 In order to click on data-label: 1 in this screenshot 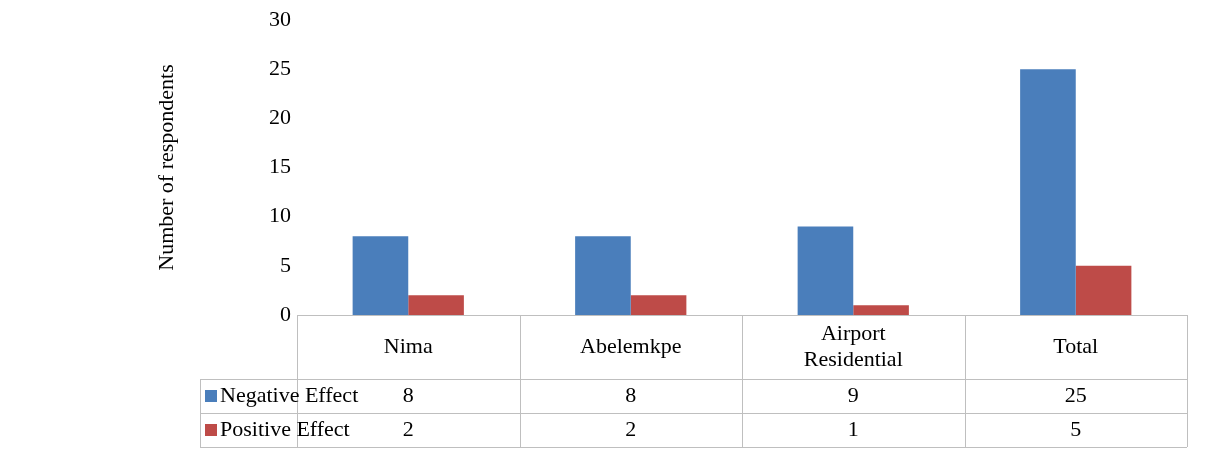, I will do `click(853, 428)`.